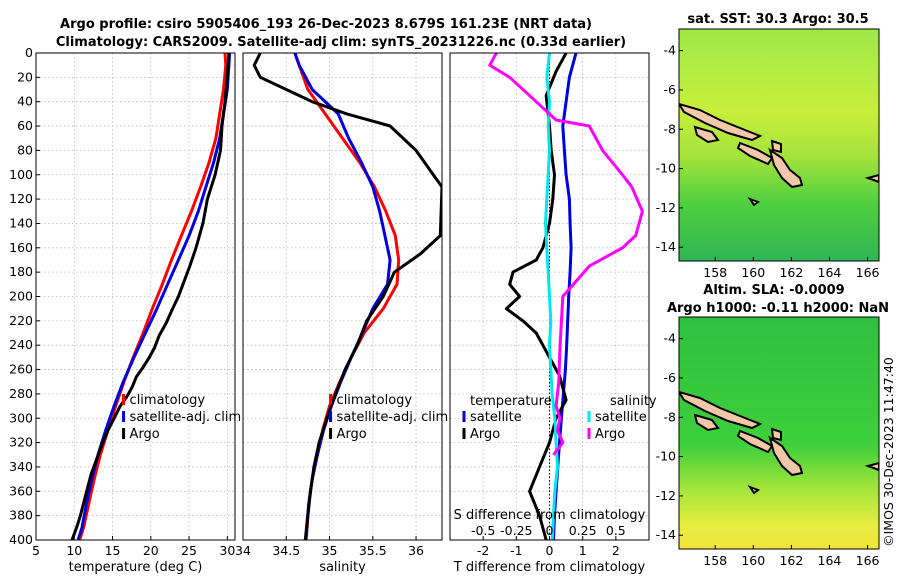 The image size is (900, 580). What do you see at coordinates (145, 434) in the screenshot?
I see `temperature-legend-label: Argo` at bounding box center [145, 434].